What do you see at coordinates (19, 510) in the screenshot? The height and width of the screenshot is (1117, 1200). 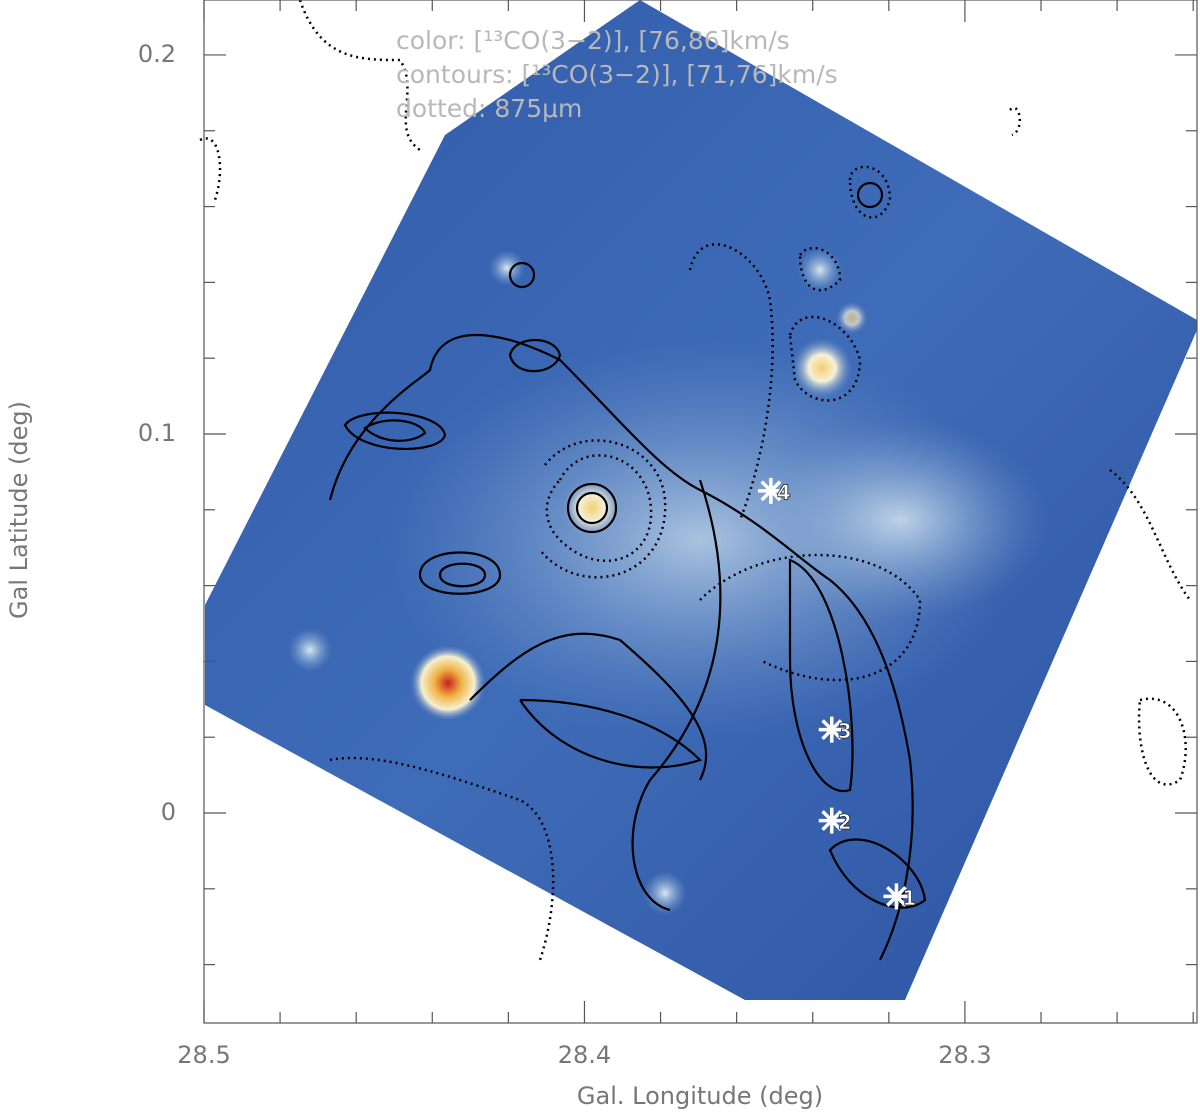 I see `y-axis-label: Gal Latitude (deg)` at bounding box center [19, 510].